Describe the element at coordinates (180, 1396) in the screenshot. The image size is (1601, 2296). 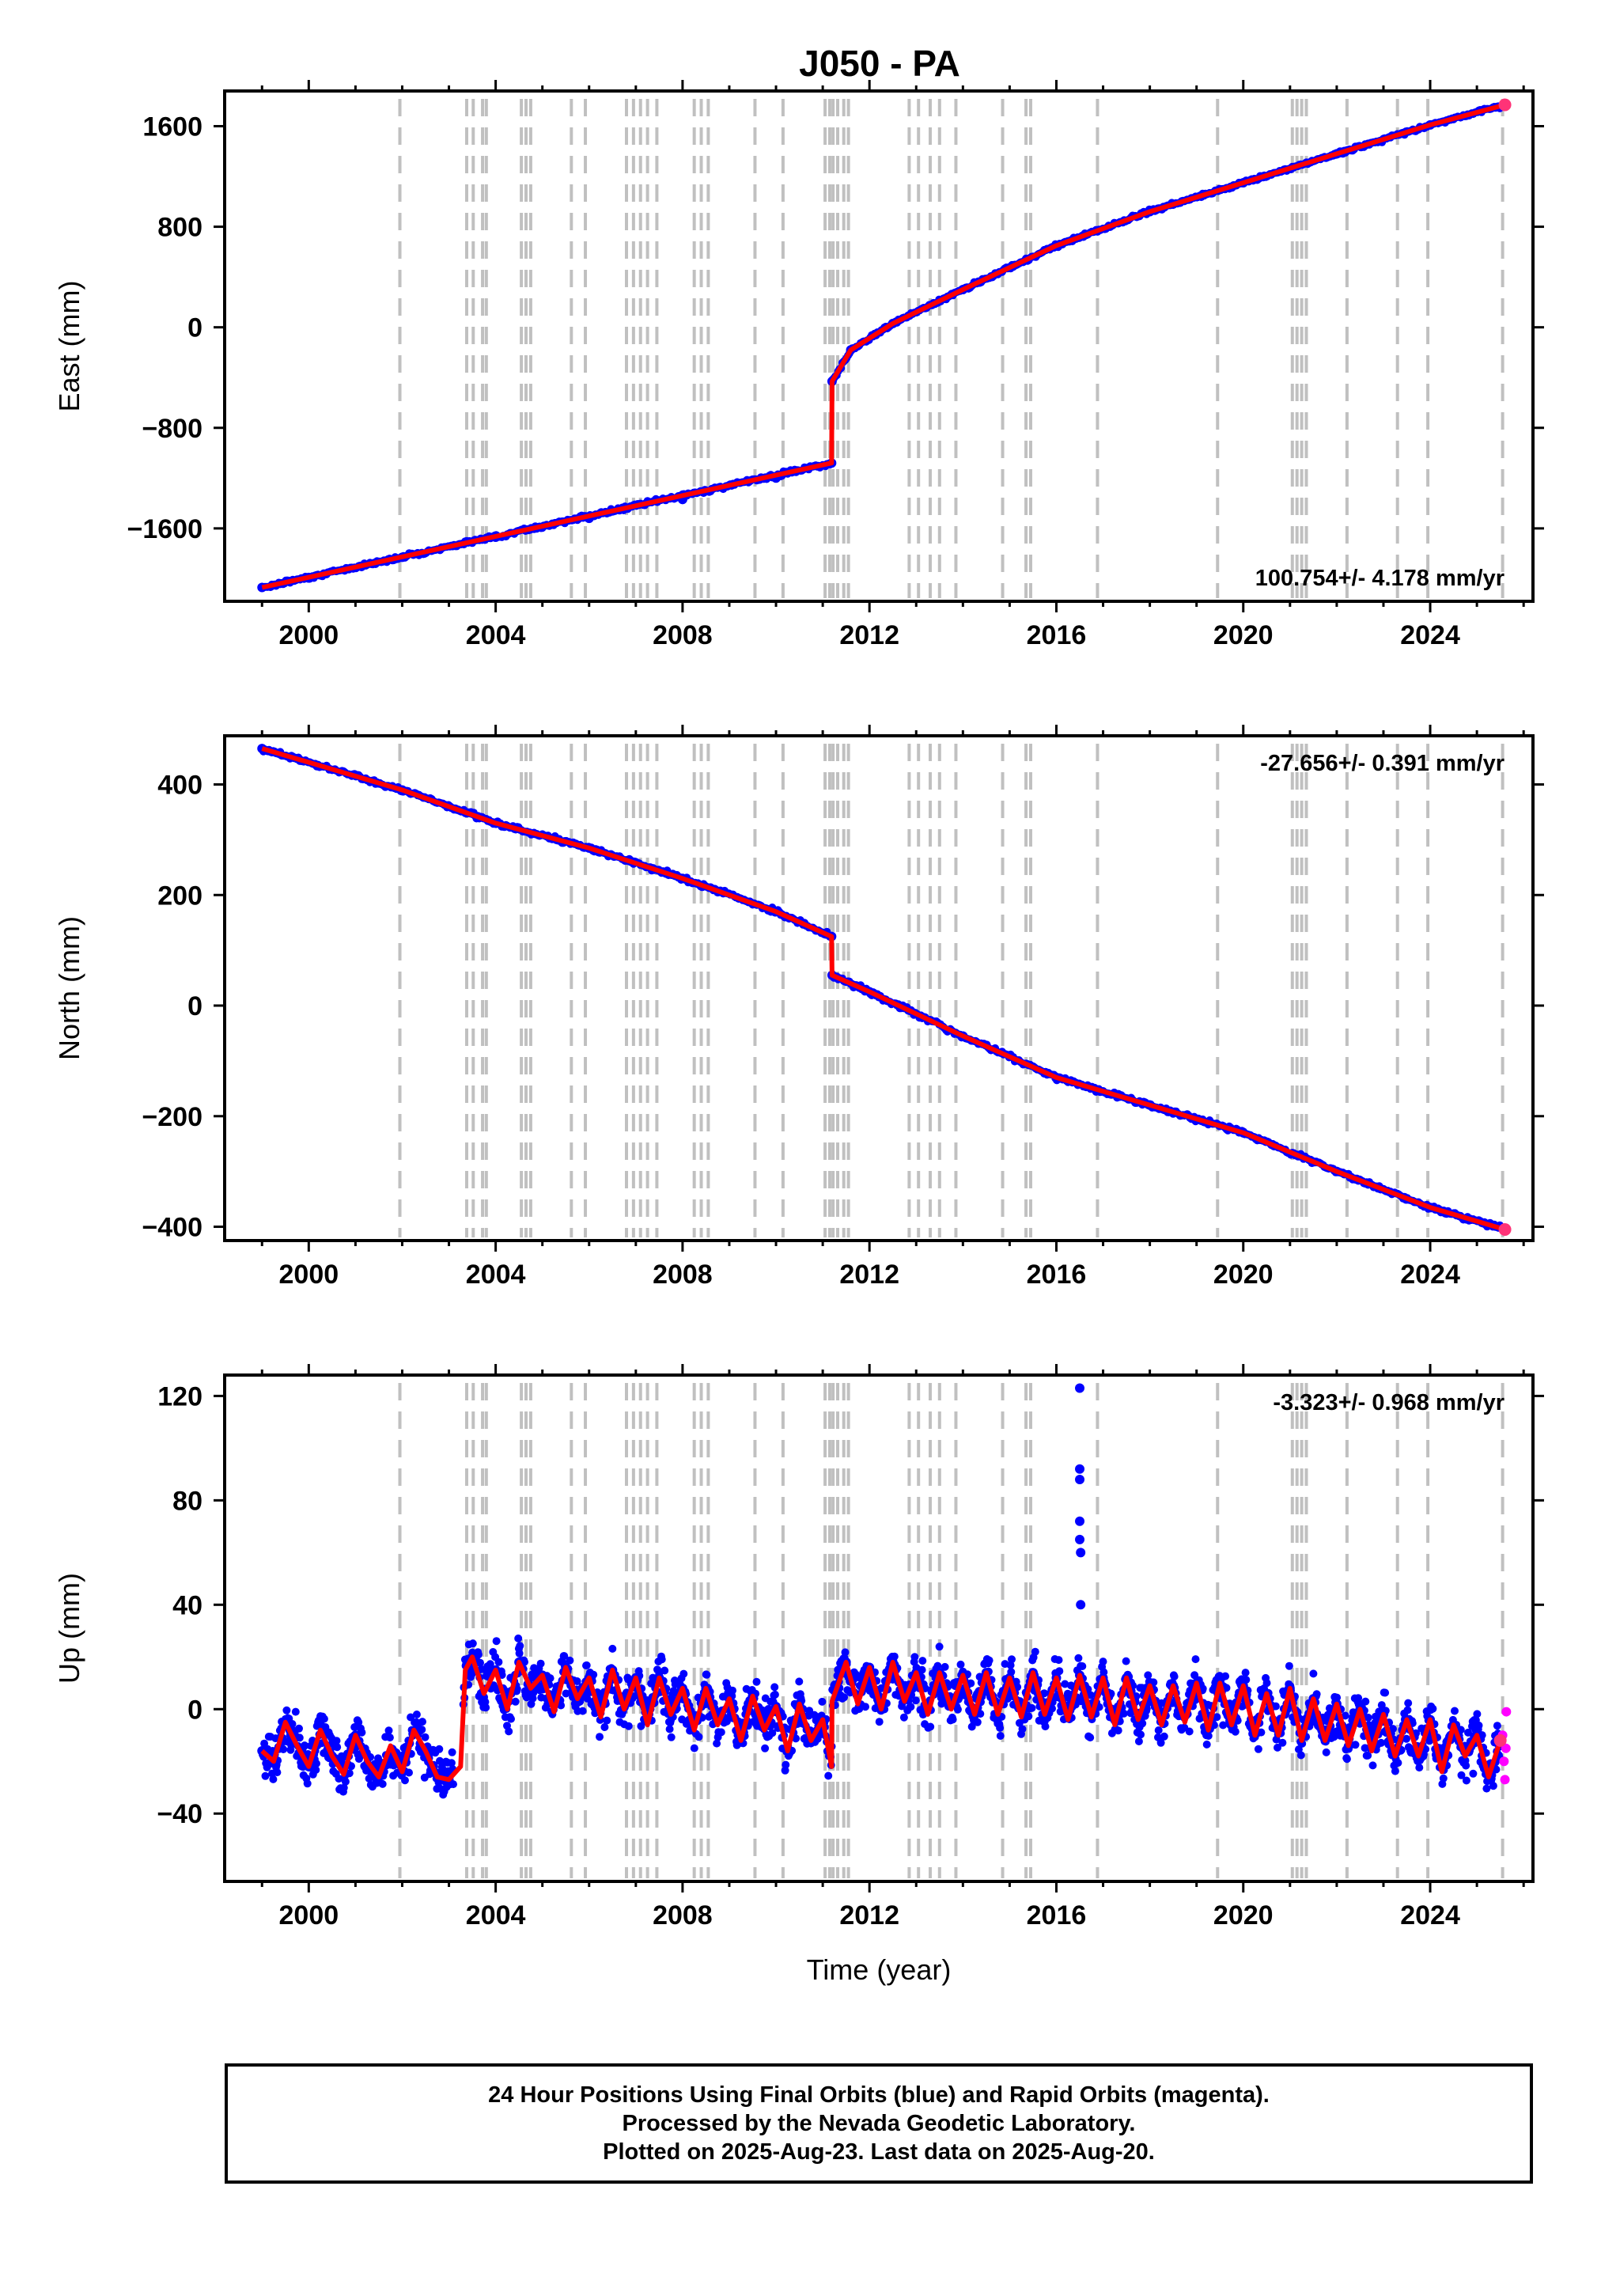
I see `y-tick-label: 120` at that location.